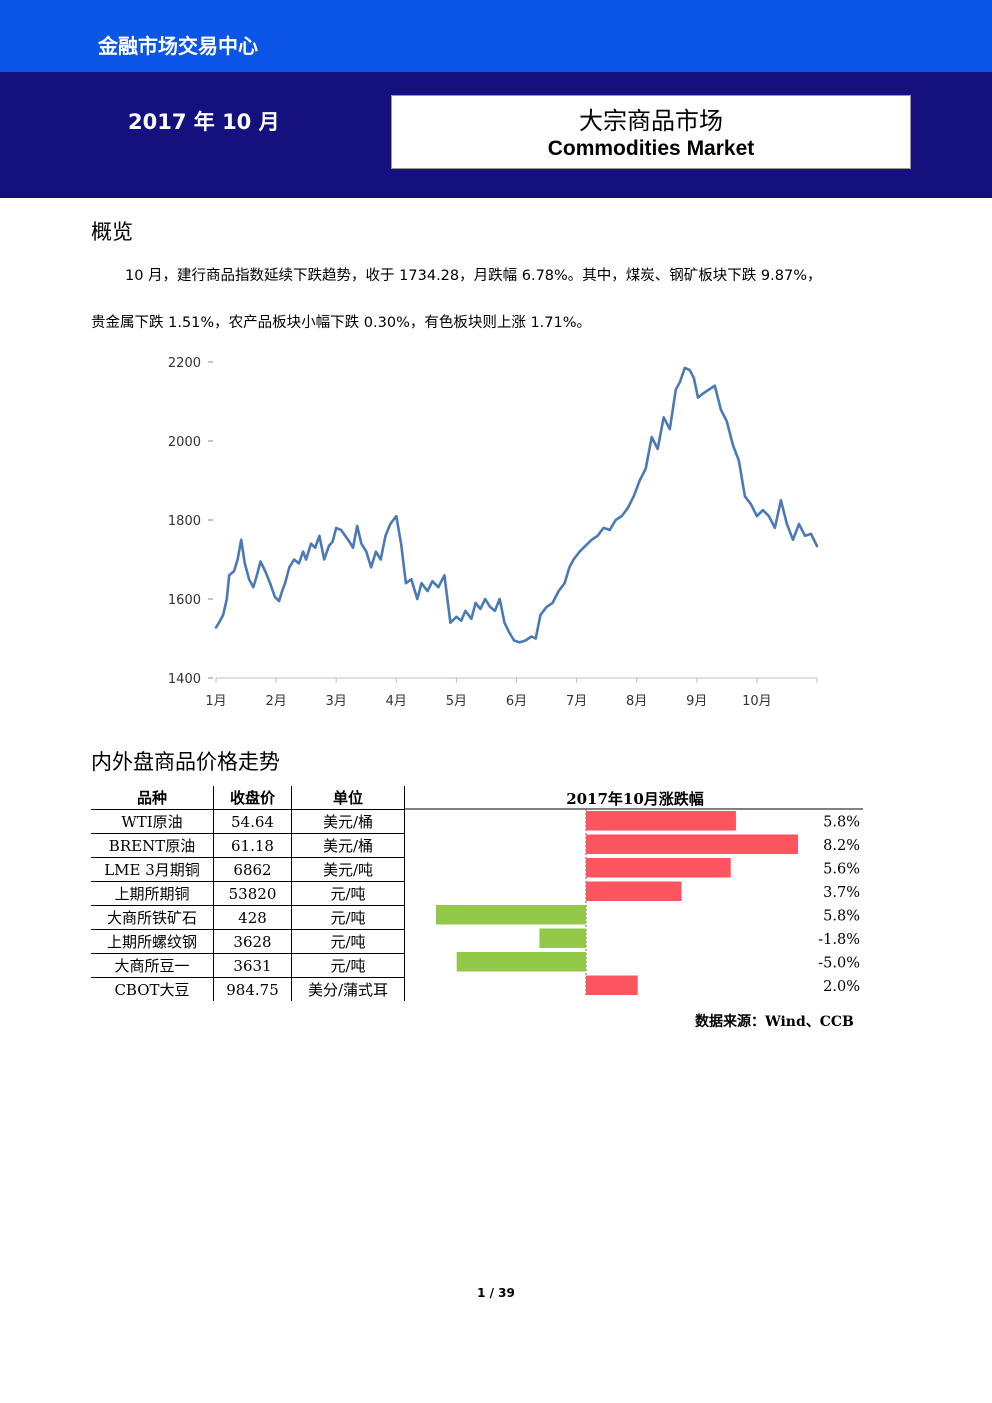 This screenshot has width=992, height=1403. What do you see at coordinates (496, 1293) in the screenshot?
I see `page-number: 1 / 39` at bounding box center [496, 1293].